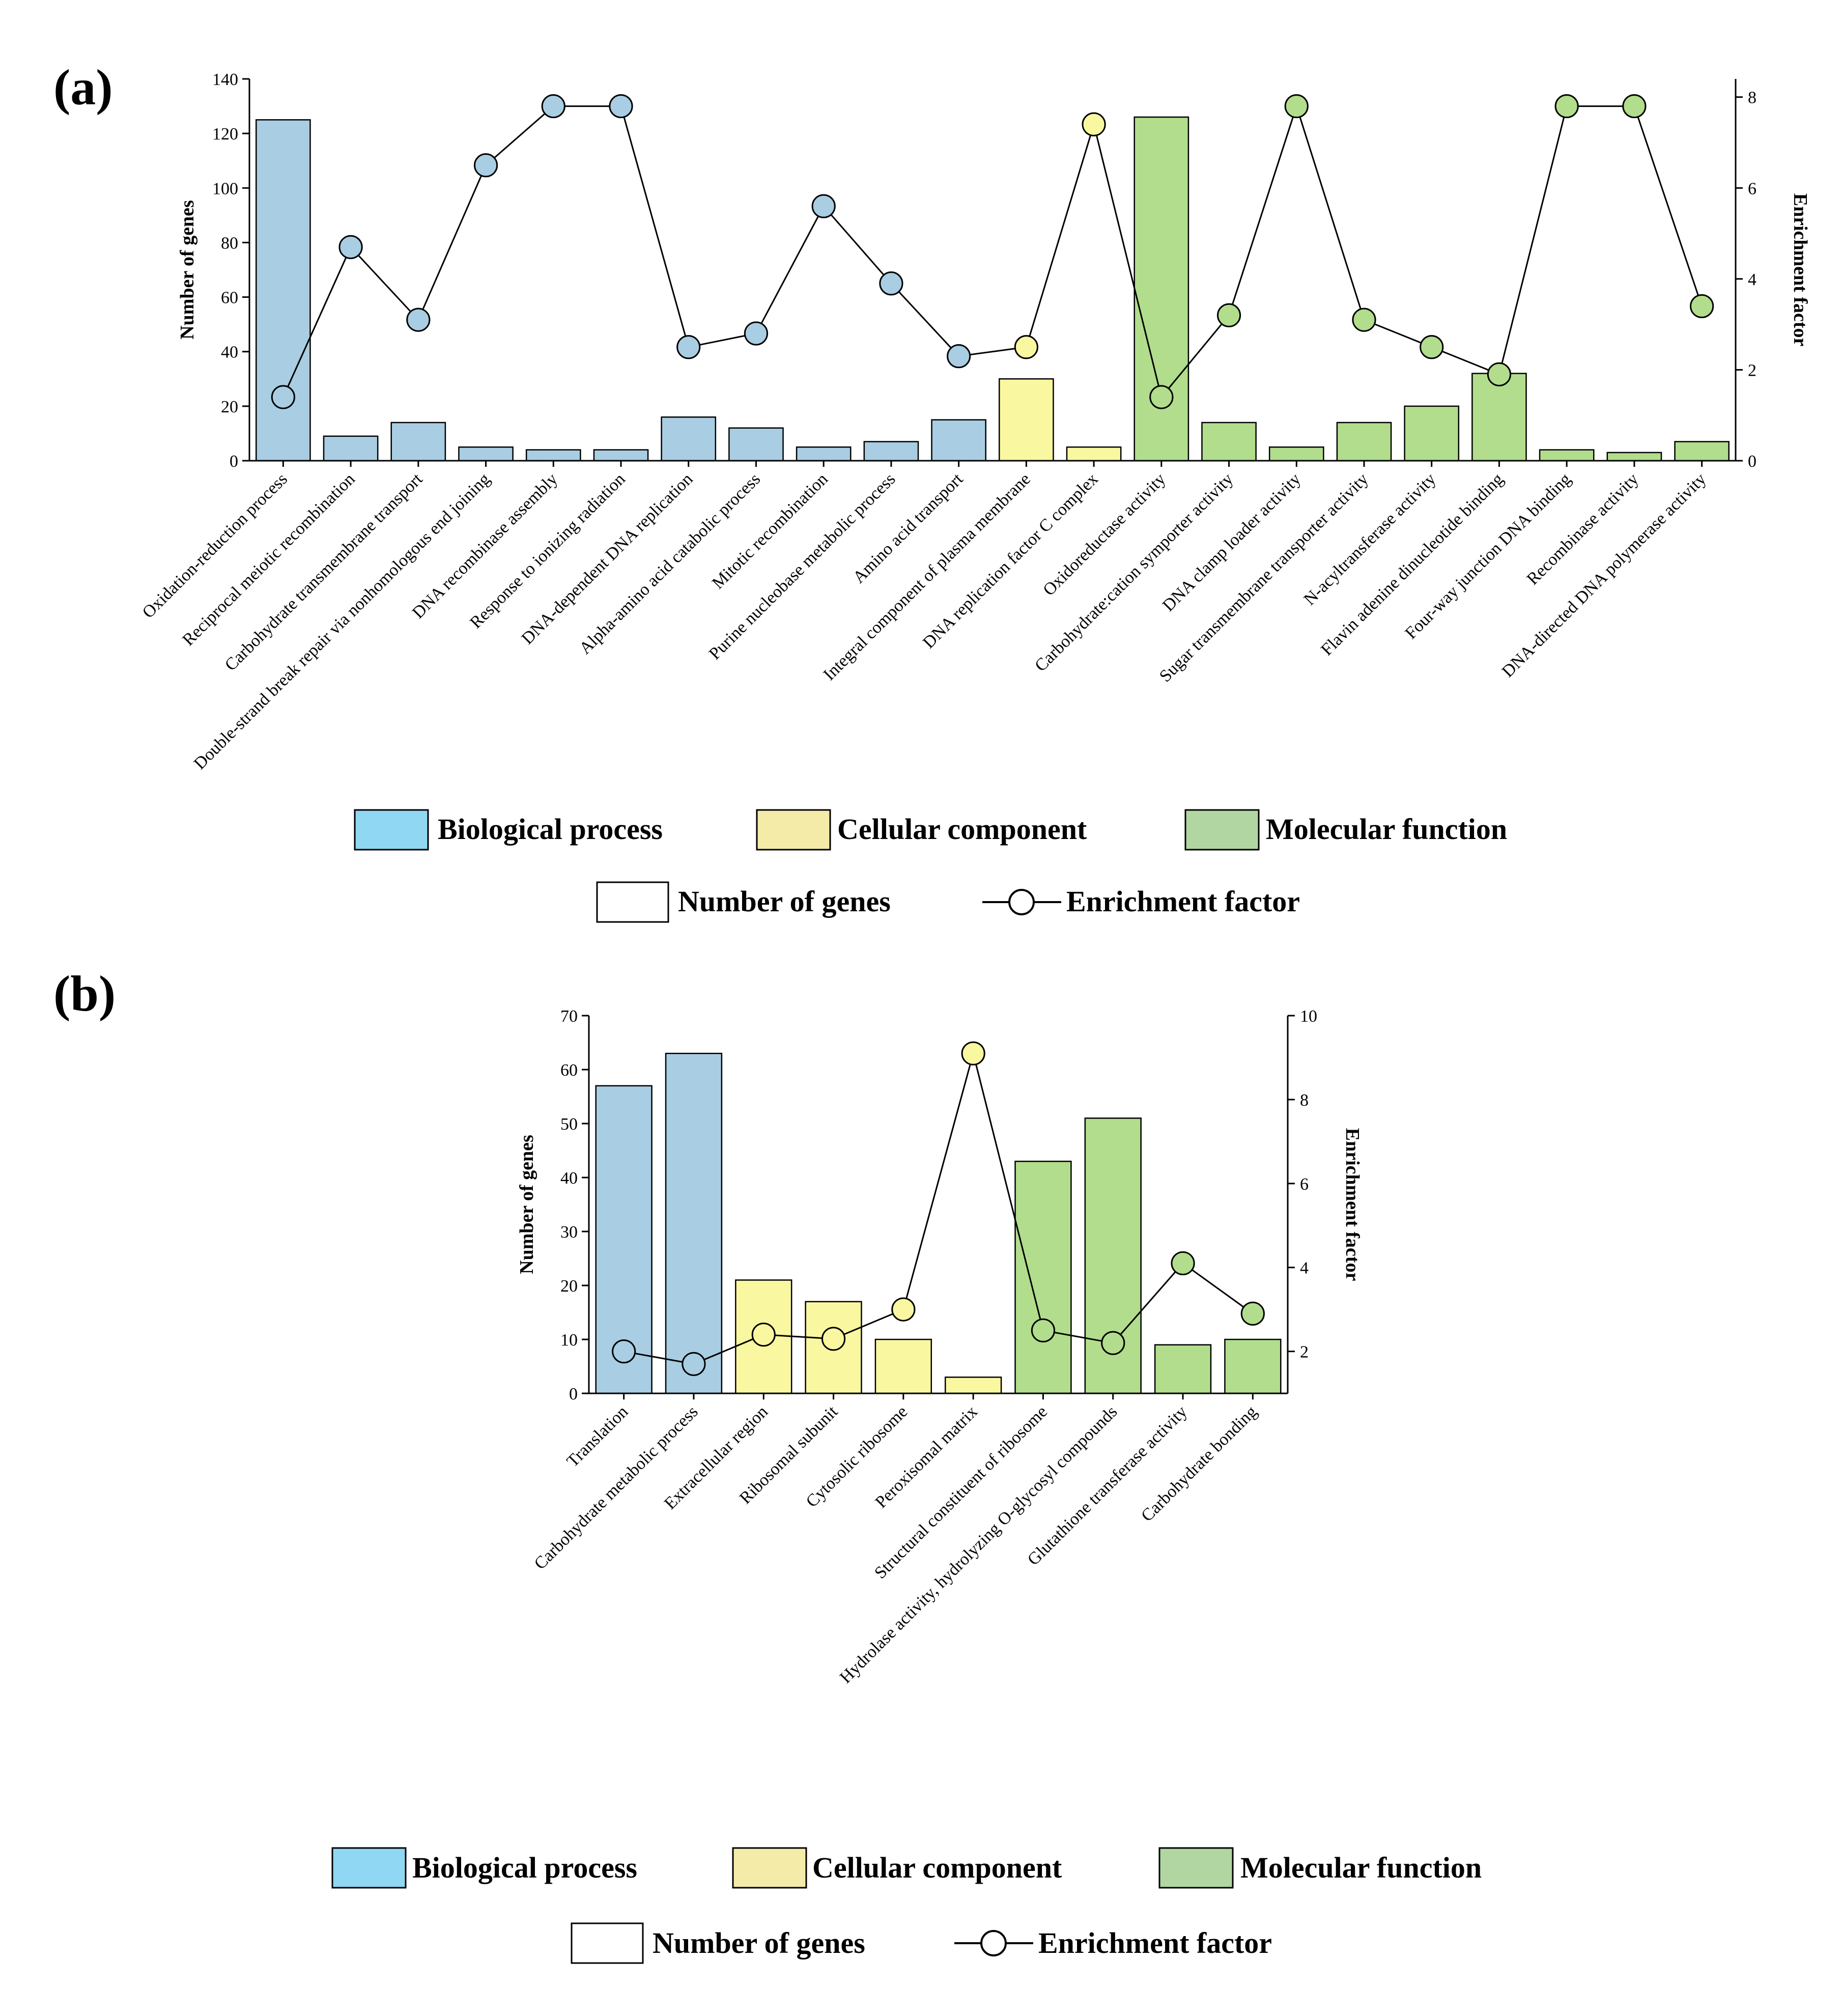 This screenshot has height=2016, width=1842. Describe the element at coordinates (573, 1394) in the screenshot. I see `y-tick-label-b-0: 0` at that location.